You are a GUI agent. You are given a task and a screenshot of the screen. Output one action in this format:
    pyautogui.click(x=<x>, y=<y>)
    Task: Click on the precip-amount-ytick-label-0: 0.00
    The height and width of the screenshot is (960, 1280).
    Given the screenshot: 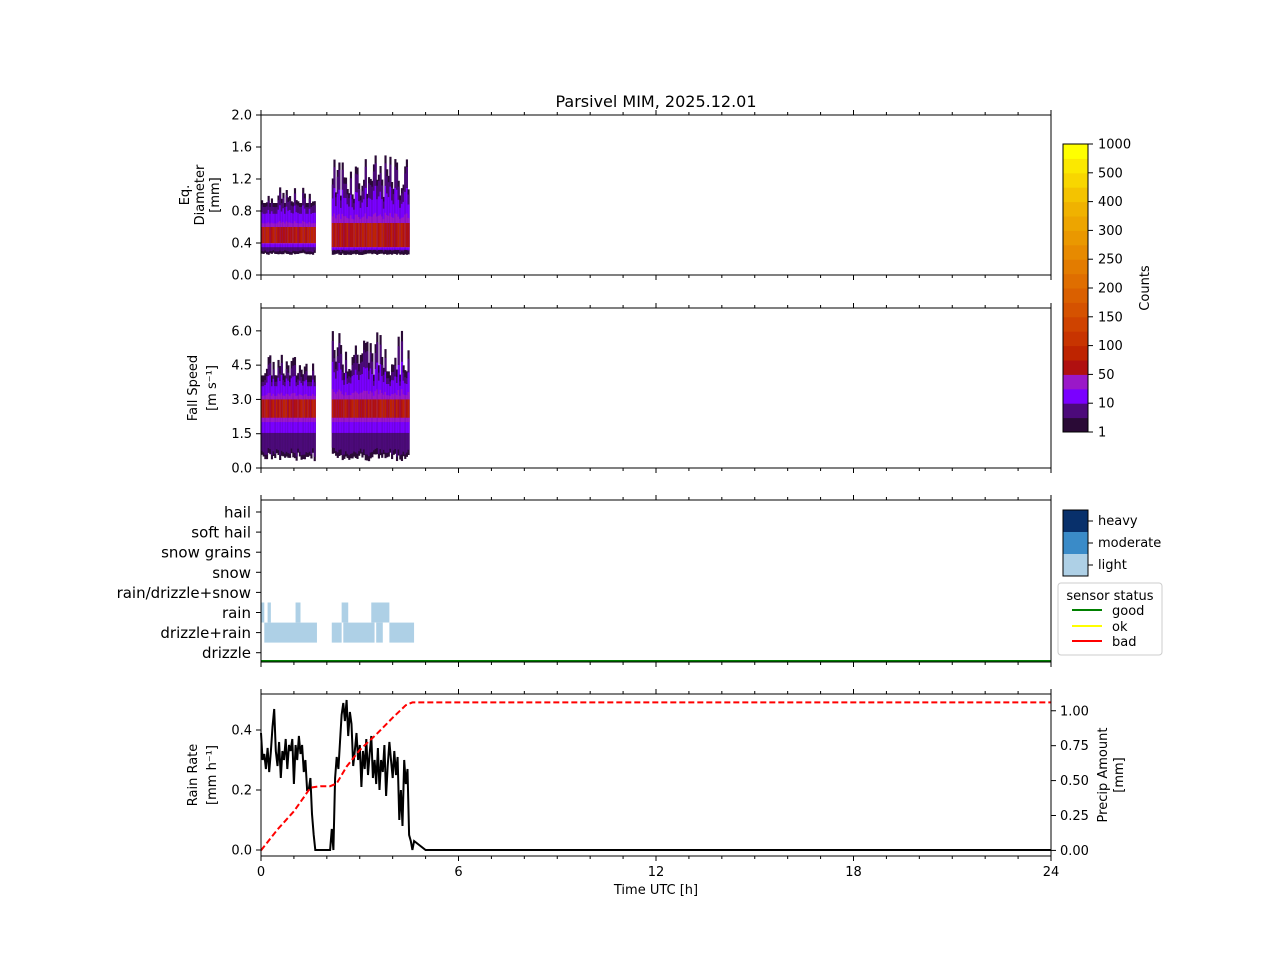 What is the action you would take?
    pyautogui.click(x=1074, y=851)
    